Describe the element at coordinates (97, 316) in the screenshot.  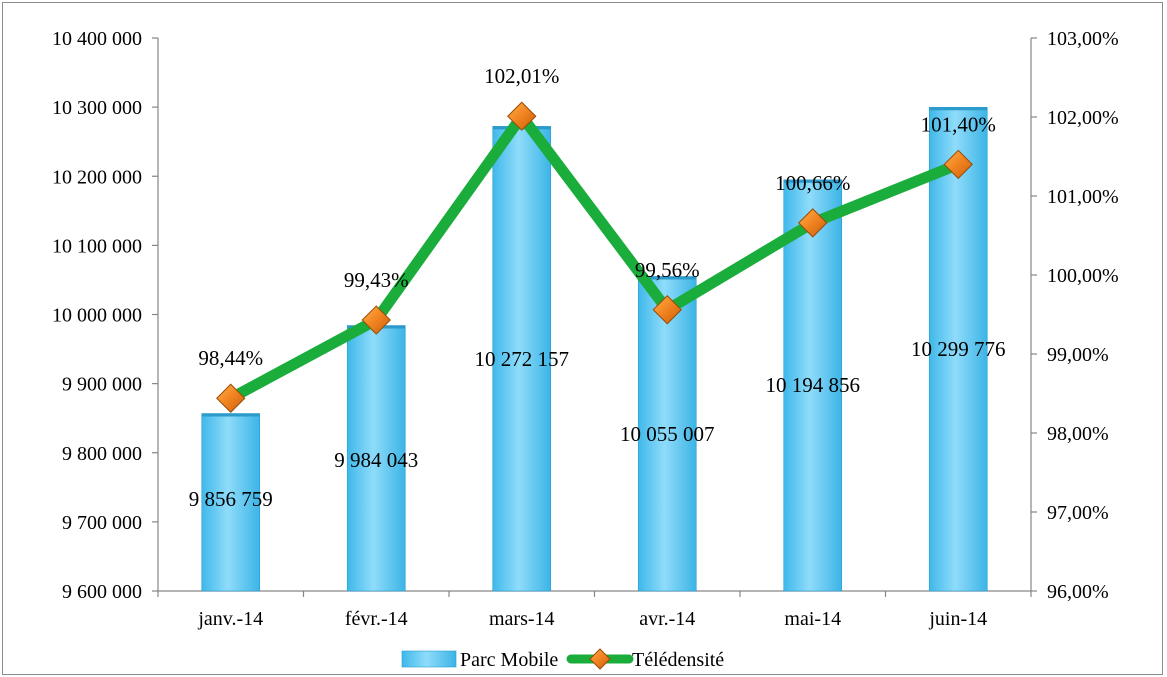
I see `y-left-tick-label: 10 000 000` at that location.